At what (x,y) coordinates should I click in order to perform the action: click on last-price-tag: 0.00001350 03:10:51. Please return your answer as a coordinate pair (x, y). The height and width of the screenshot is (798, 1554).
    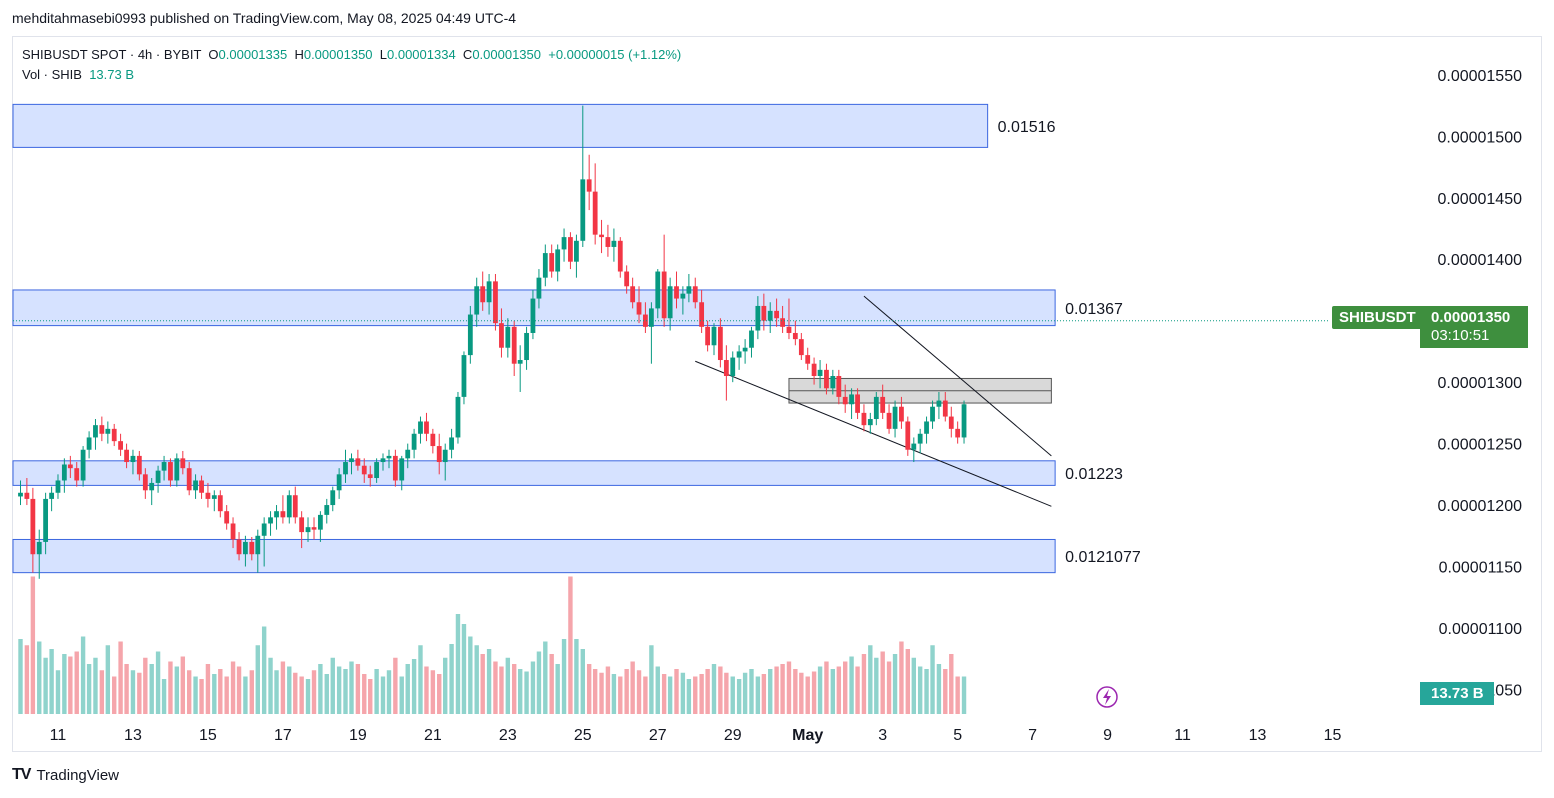
    Looking at the image, I should click on (1474, 327).